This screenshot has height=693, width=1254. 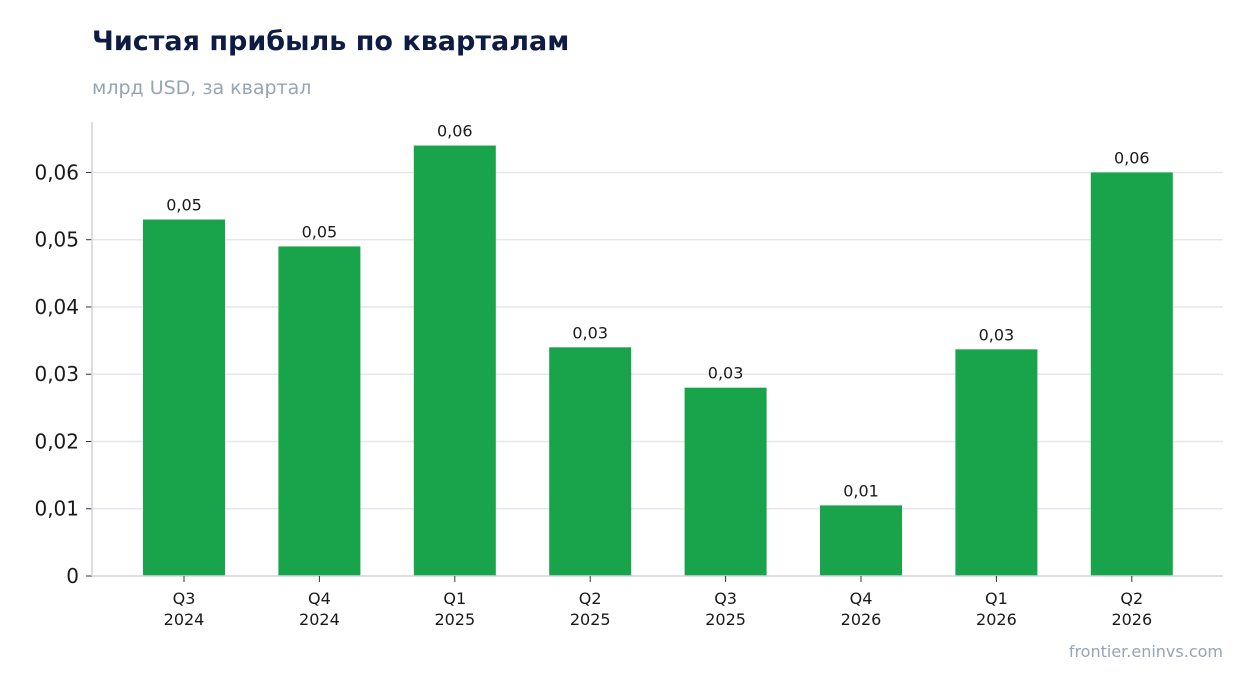 I want to click on y-tick-labels: 0 0,01 0,02 0,03 0,04 0,05 0,06, so click(x=56, y=374).